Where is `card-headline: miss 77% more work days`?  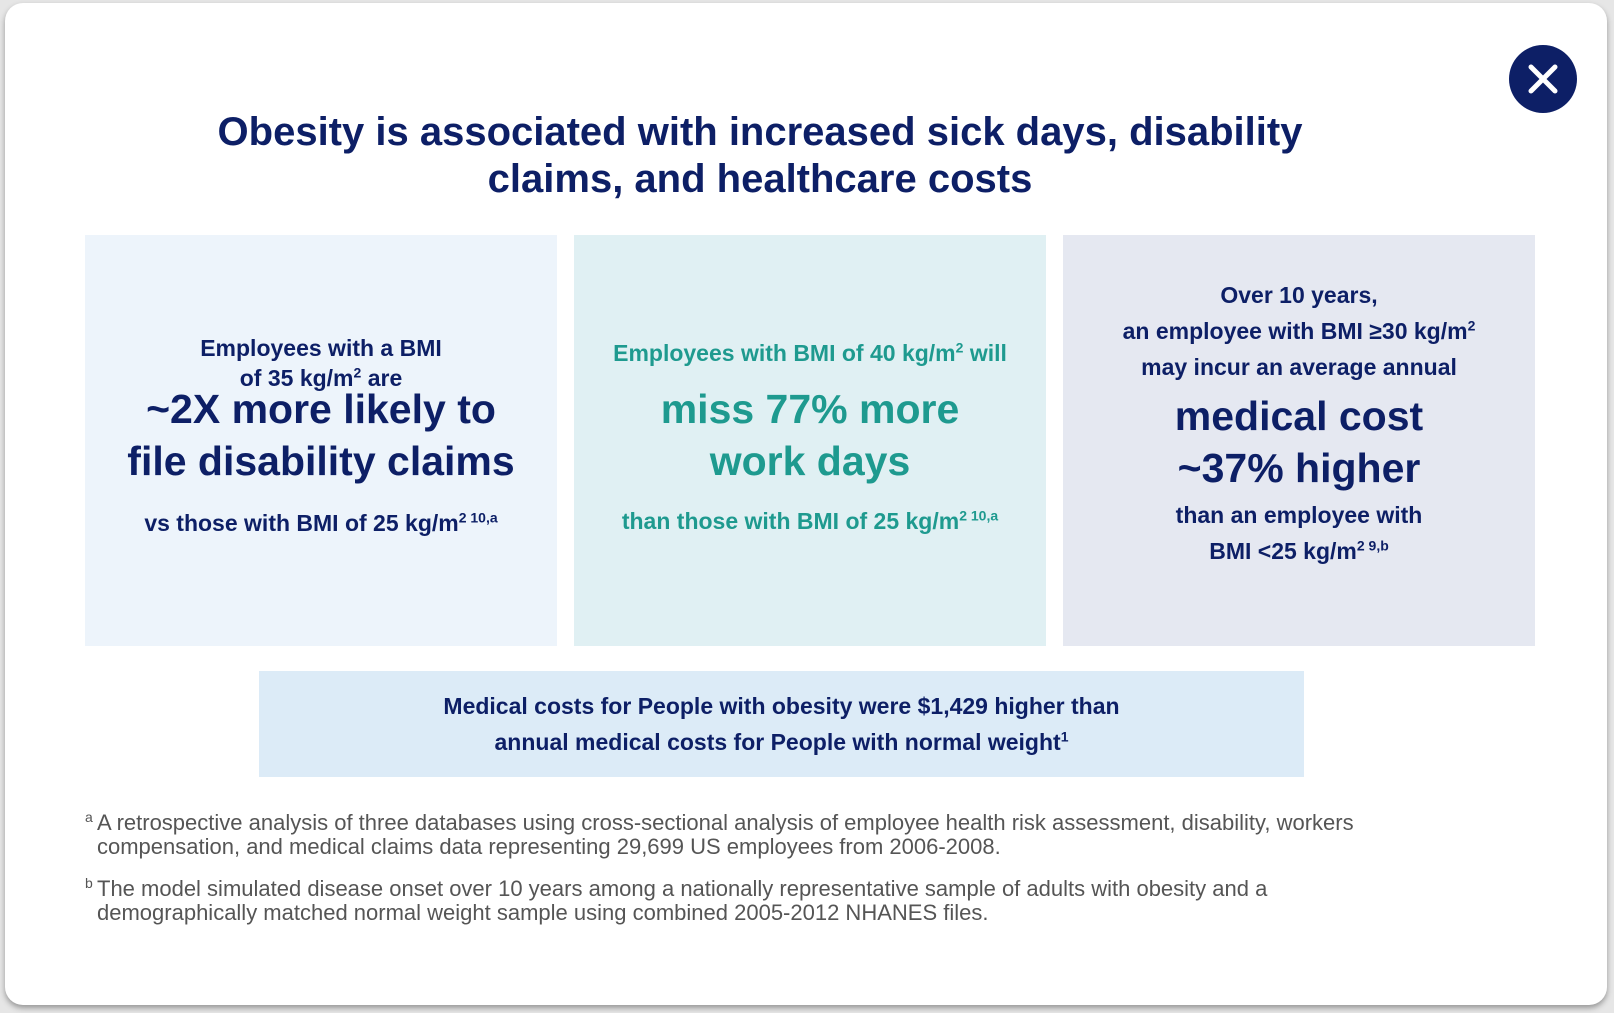 card-headline: miss 77% more work days is located at coordinates (810, 435).